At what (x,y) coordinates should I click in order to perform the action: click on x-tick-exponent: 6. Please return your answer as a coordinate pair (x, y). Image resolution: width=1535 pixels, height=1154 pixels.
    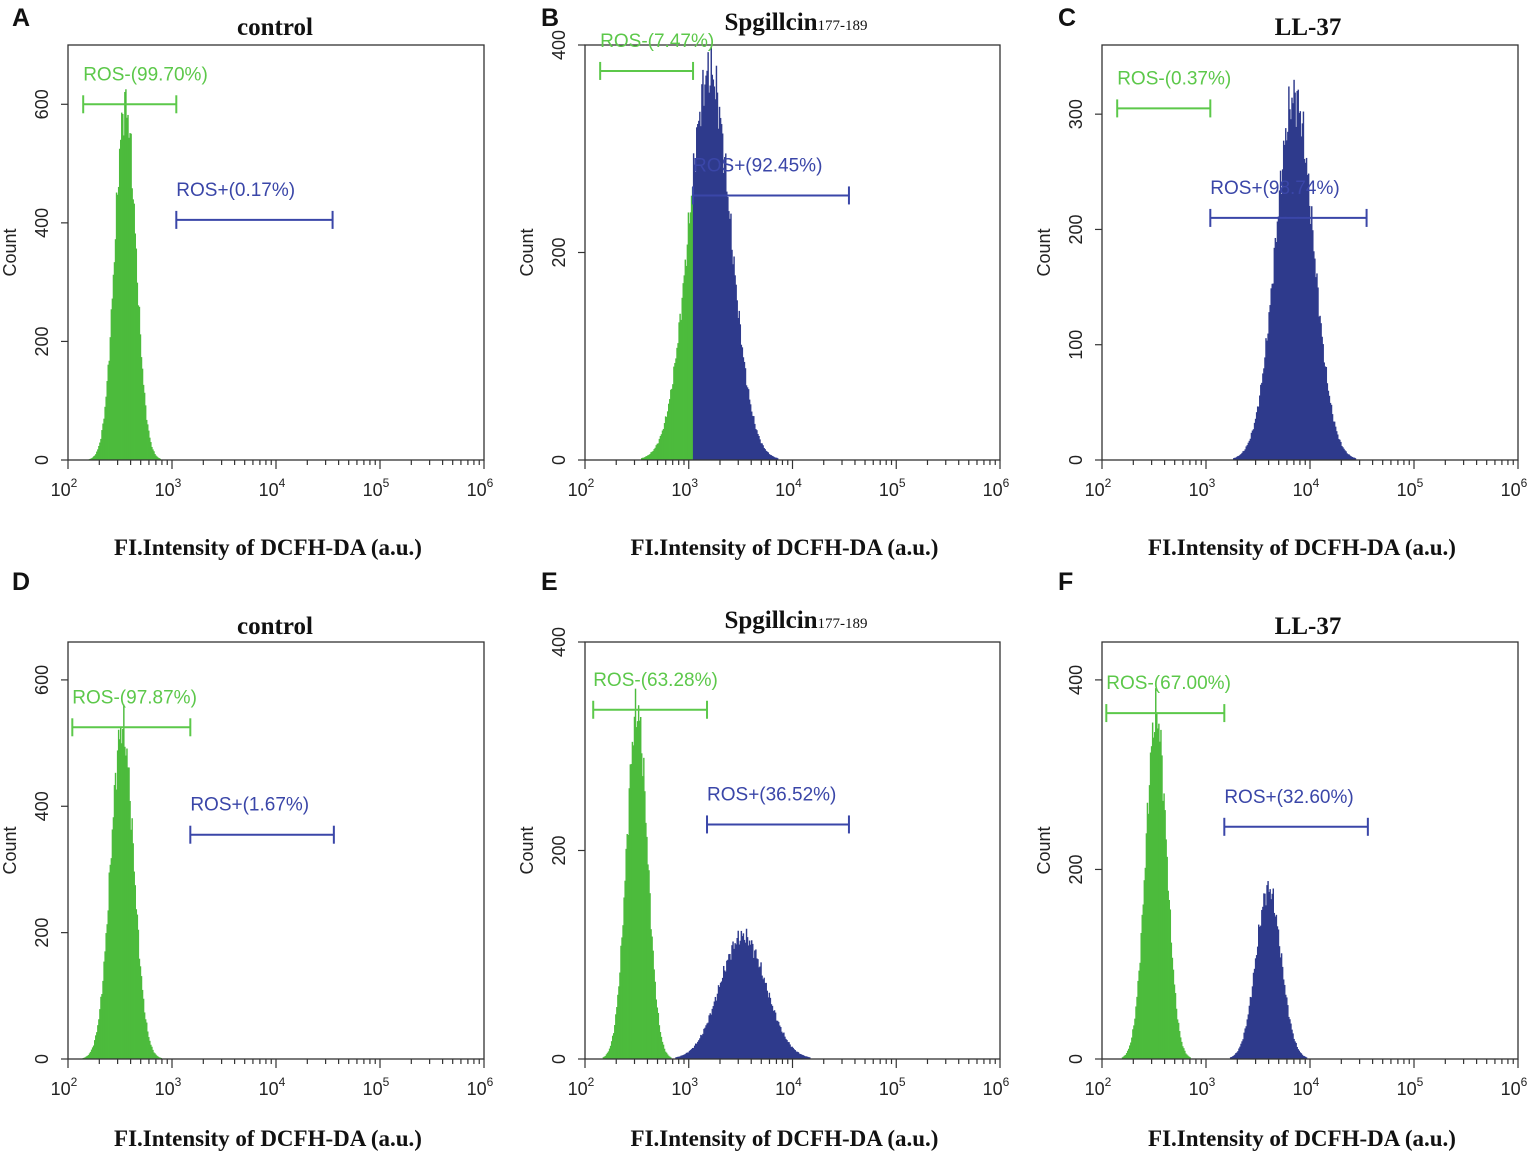
    Looking at the image, I should click on (1524, 483).